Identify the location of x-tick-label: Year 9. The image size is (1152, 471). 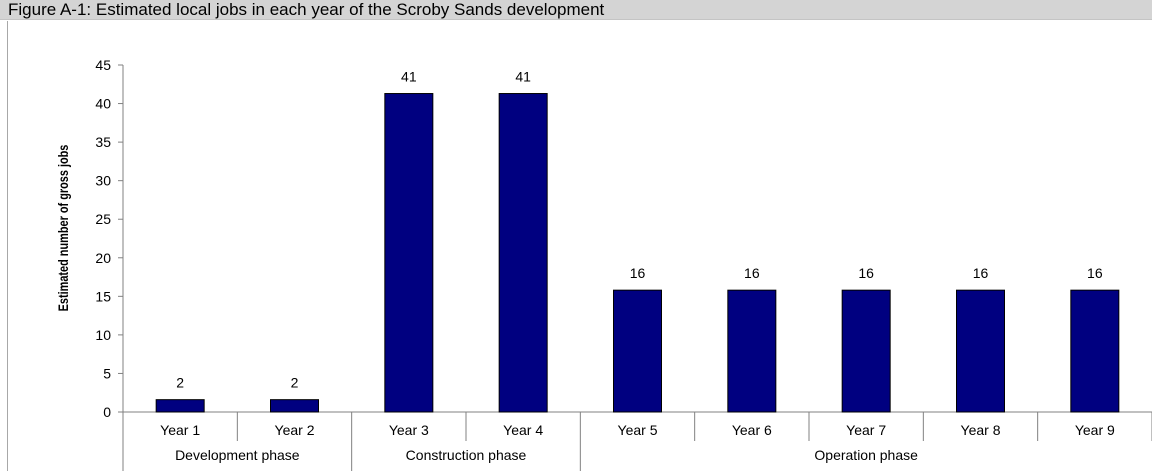
(1095, 430).